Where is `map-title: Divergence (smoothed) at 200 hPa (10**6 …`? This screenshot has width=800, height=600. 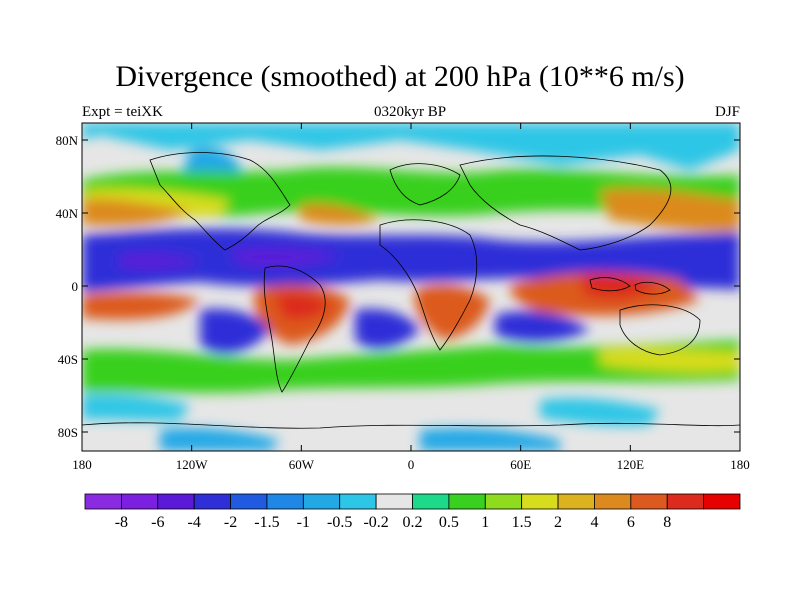
map-title: Divergence (smoothed) at 200 hPa (10**6 … is located at coordinates (400, 76).